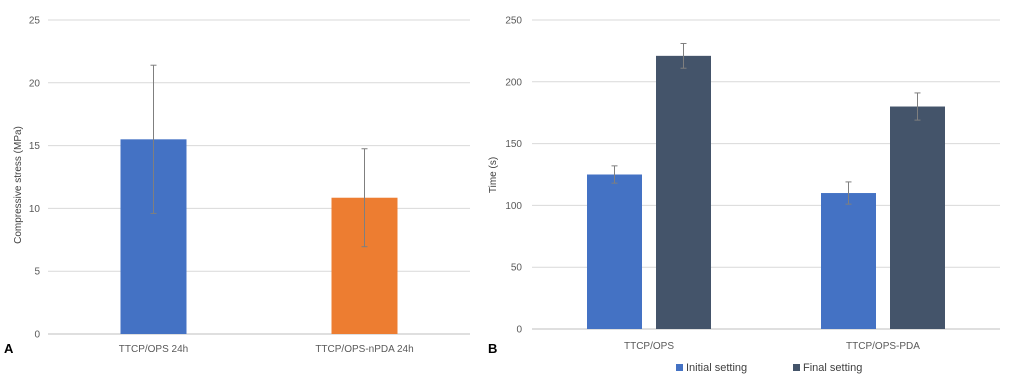  I want to click on chart-b-y-ticks: 0 50 100 150 200 250, so click(513, 176).